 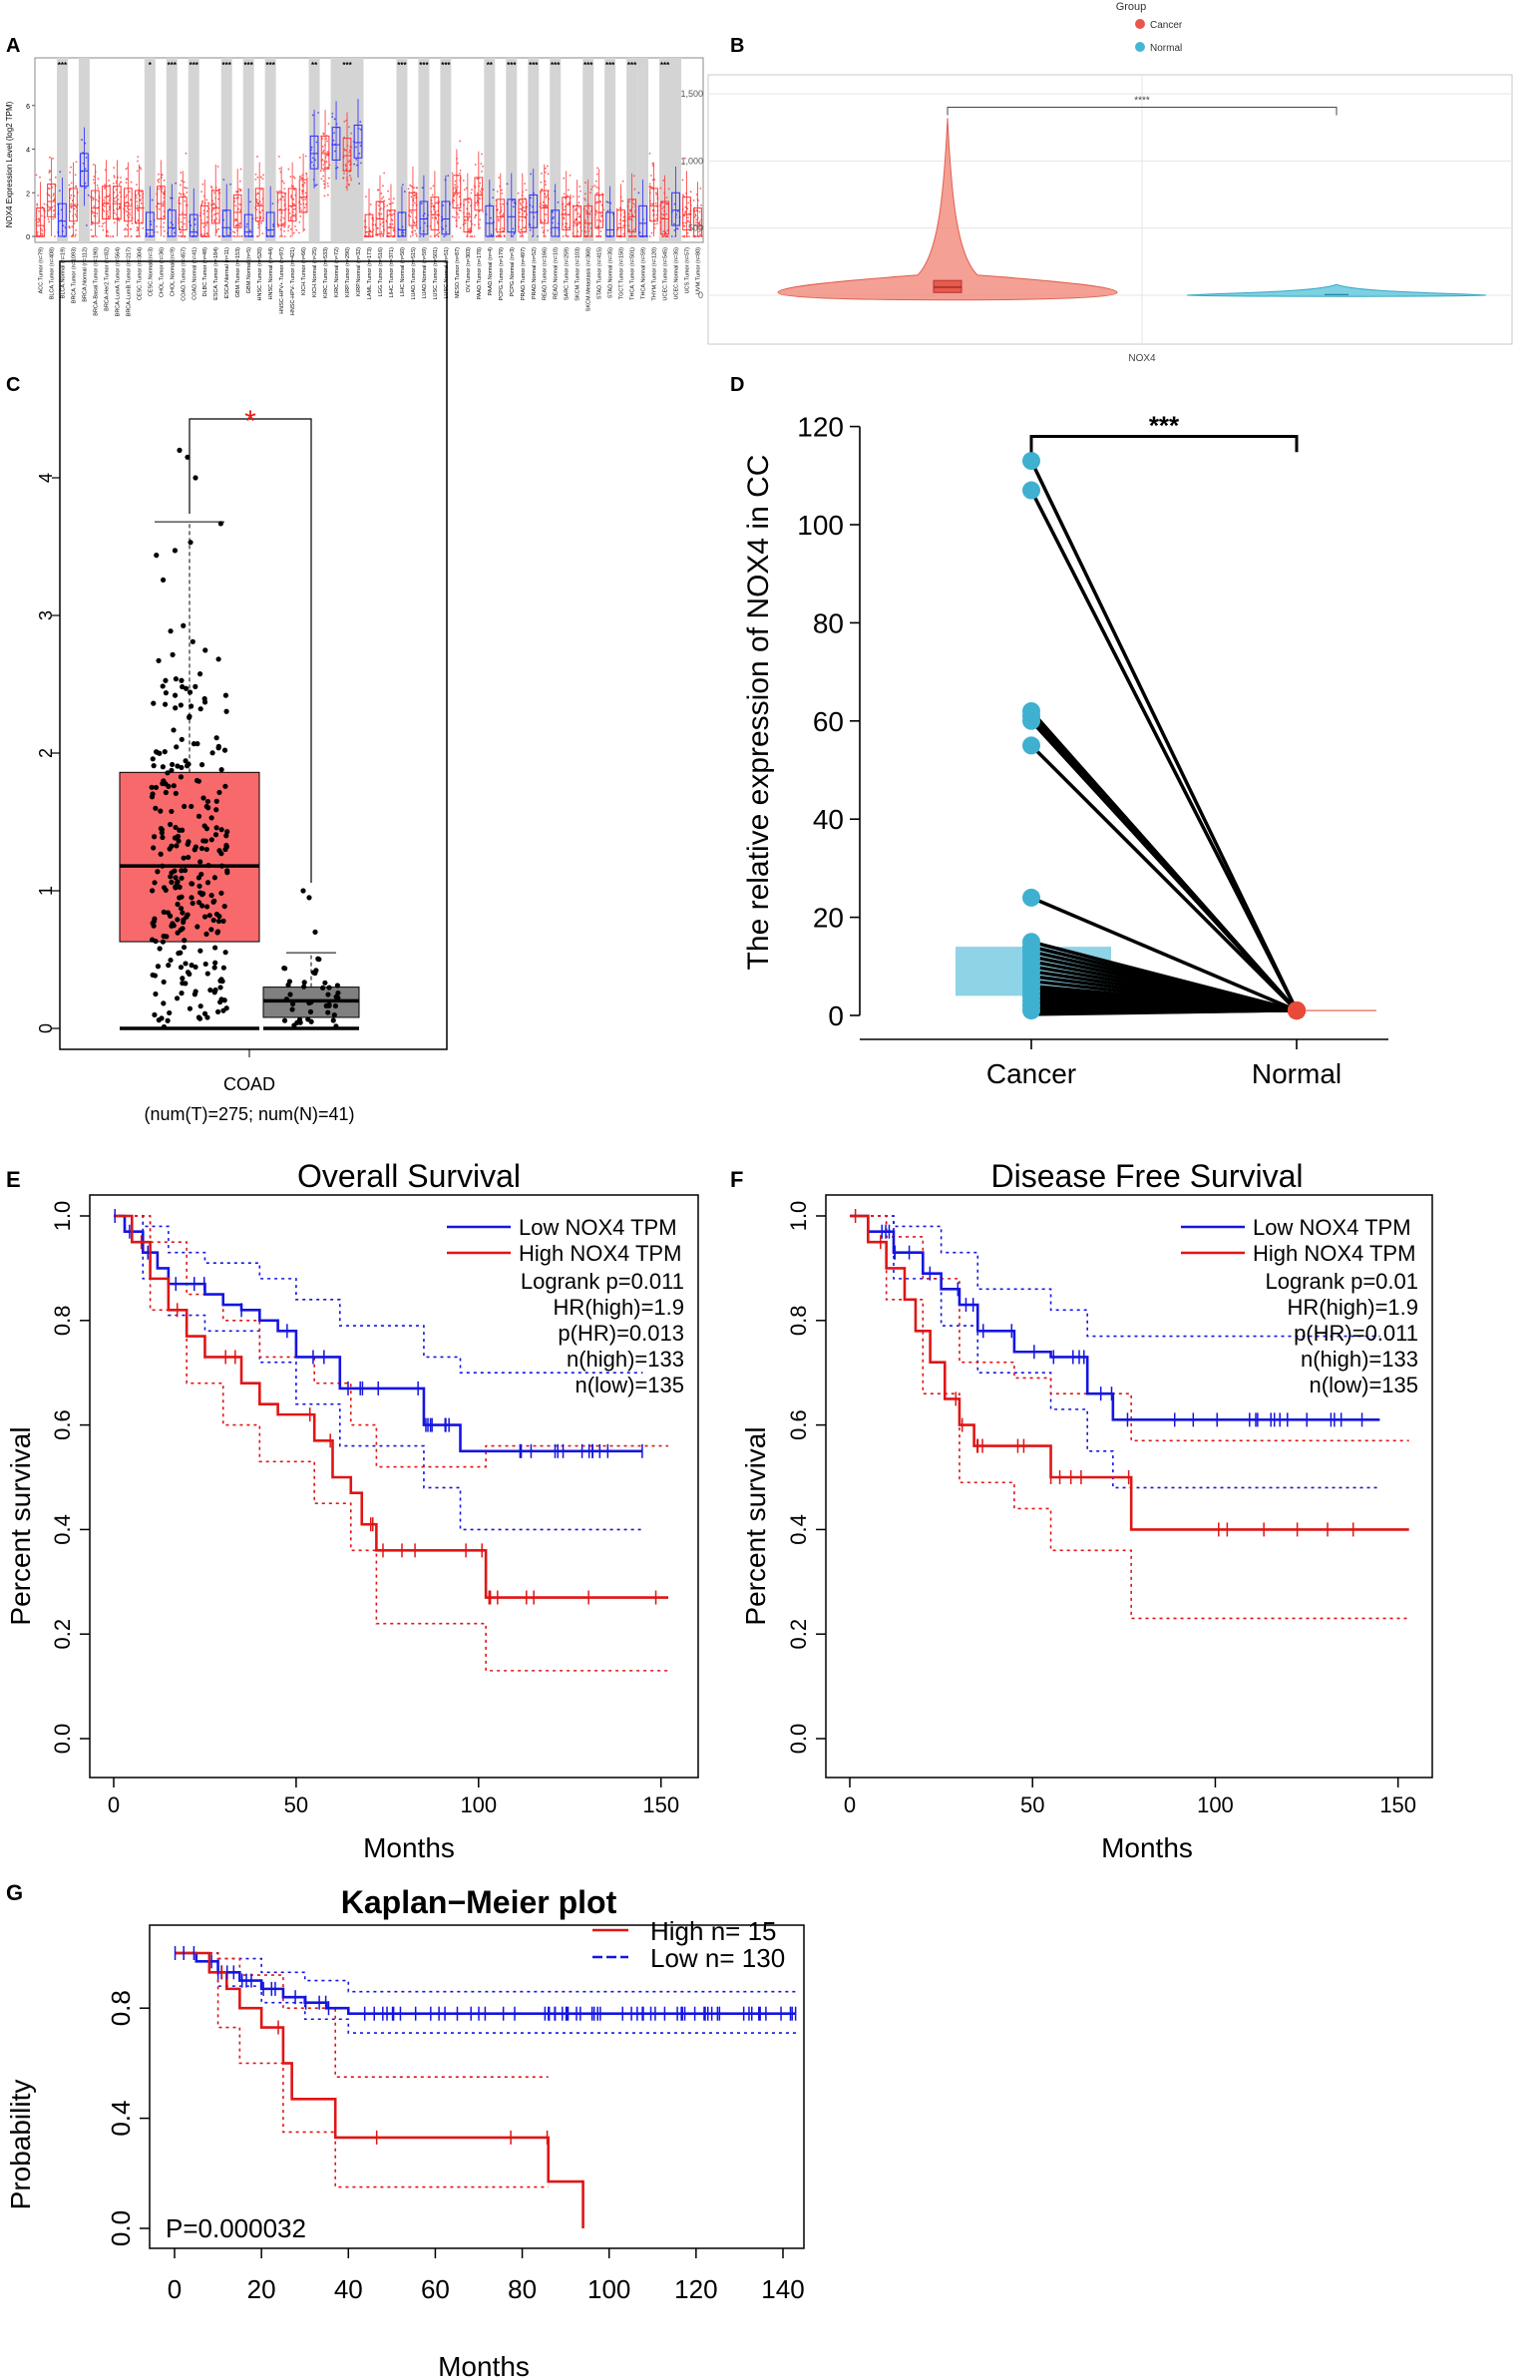 What do you see at coordinates (436, 273) in the screenshot?
I see `panel-a-xlabel-36: LUSC.Tumor (n=501)` at bounding box center [436, 273].